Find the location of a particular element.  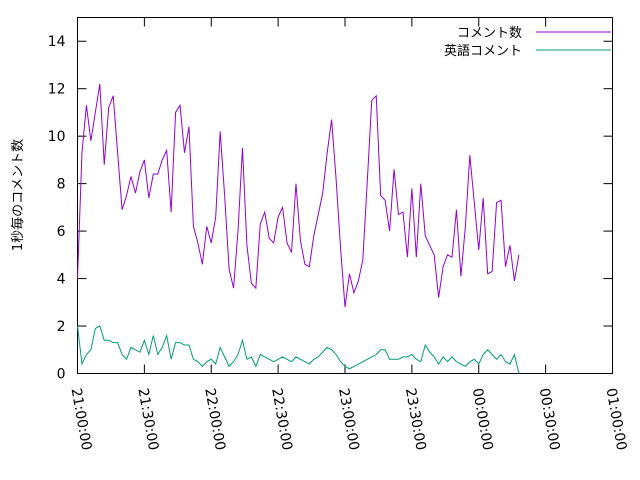

x-tick-label: 22:00:00 is located at coordinates (214, 419).